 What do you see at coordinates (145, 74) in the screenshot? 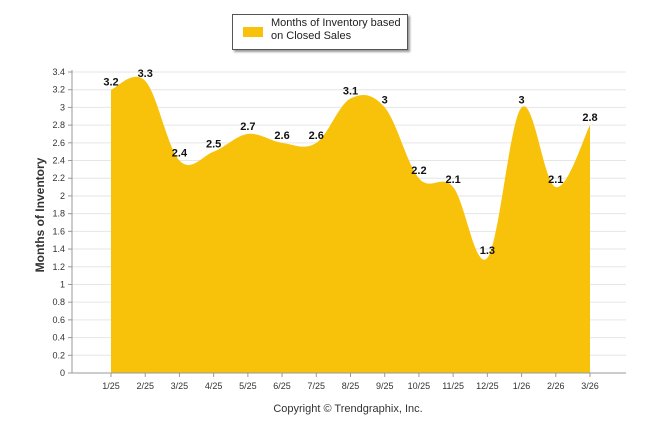
I see `data-label: 3.3` at bounding box center [145, 74].